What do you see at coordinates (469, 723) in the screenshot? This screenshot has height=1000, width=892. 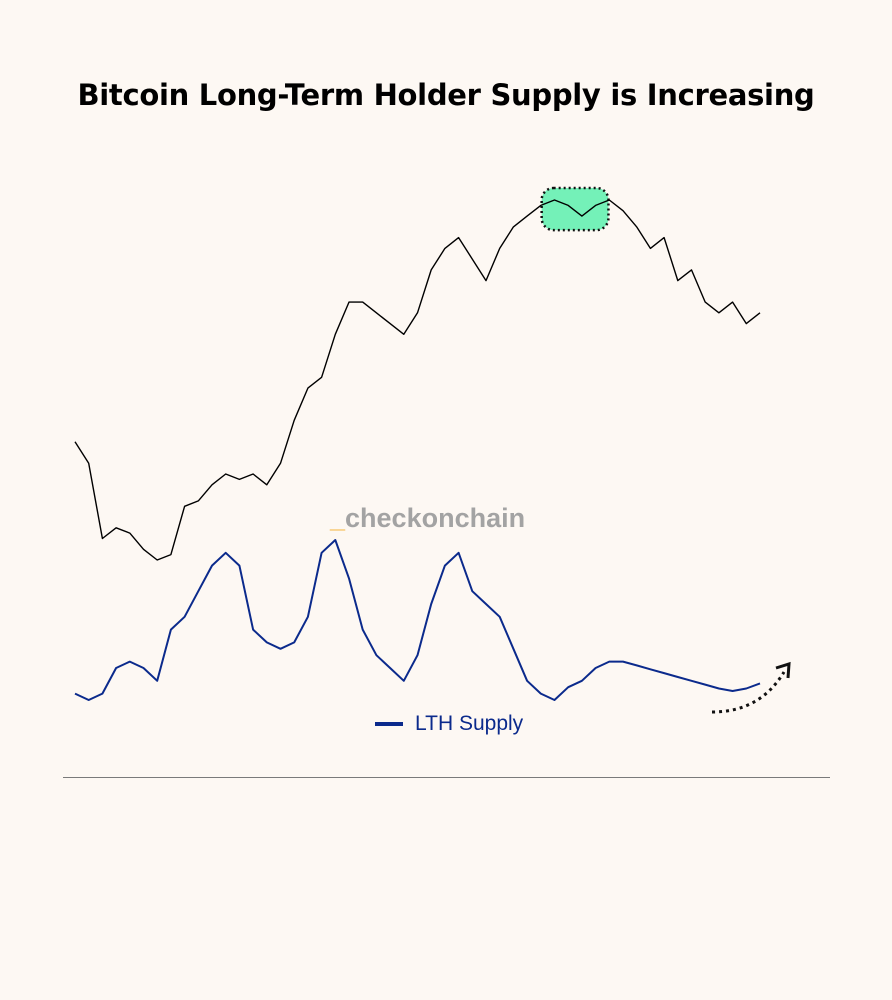 I see `legend-label-lth: LTH Supply` at bounding box center [469, 723].